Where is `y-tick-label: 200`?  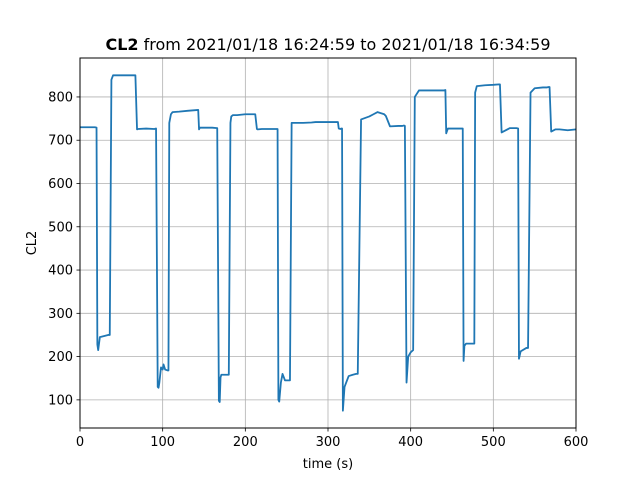 y-tick-label: 200 is located at coordinates (60, 357).